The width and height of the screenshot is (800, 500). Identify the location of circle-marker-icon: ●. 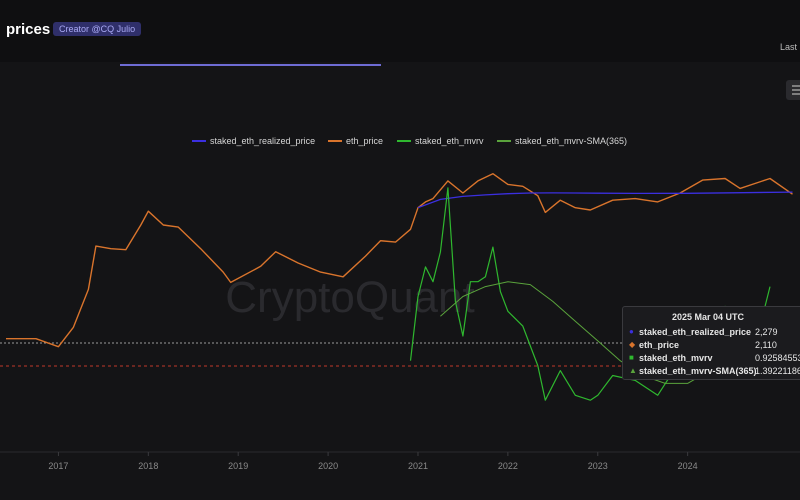
(631, 331).